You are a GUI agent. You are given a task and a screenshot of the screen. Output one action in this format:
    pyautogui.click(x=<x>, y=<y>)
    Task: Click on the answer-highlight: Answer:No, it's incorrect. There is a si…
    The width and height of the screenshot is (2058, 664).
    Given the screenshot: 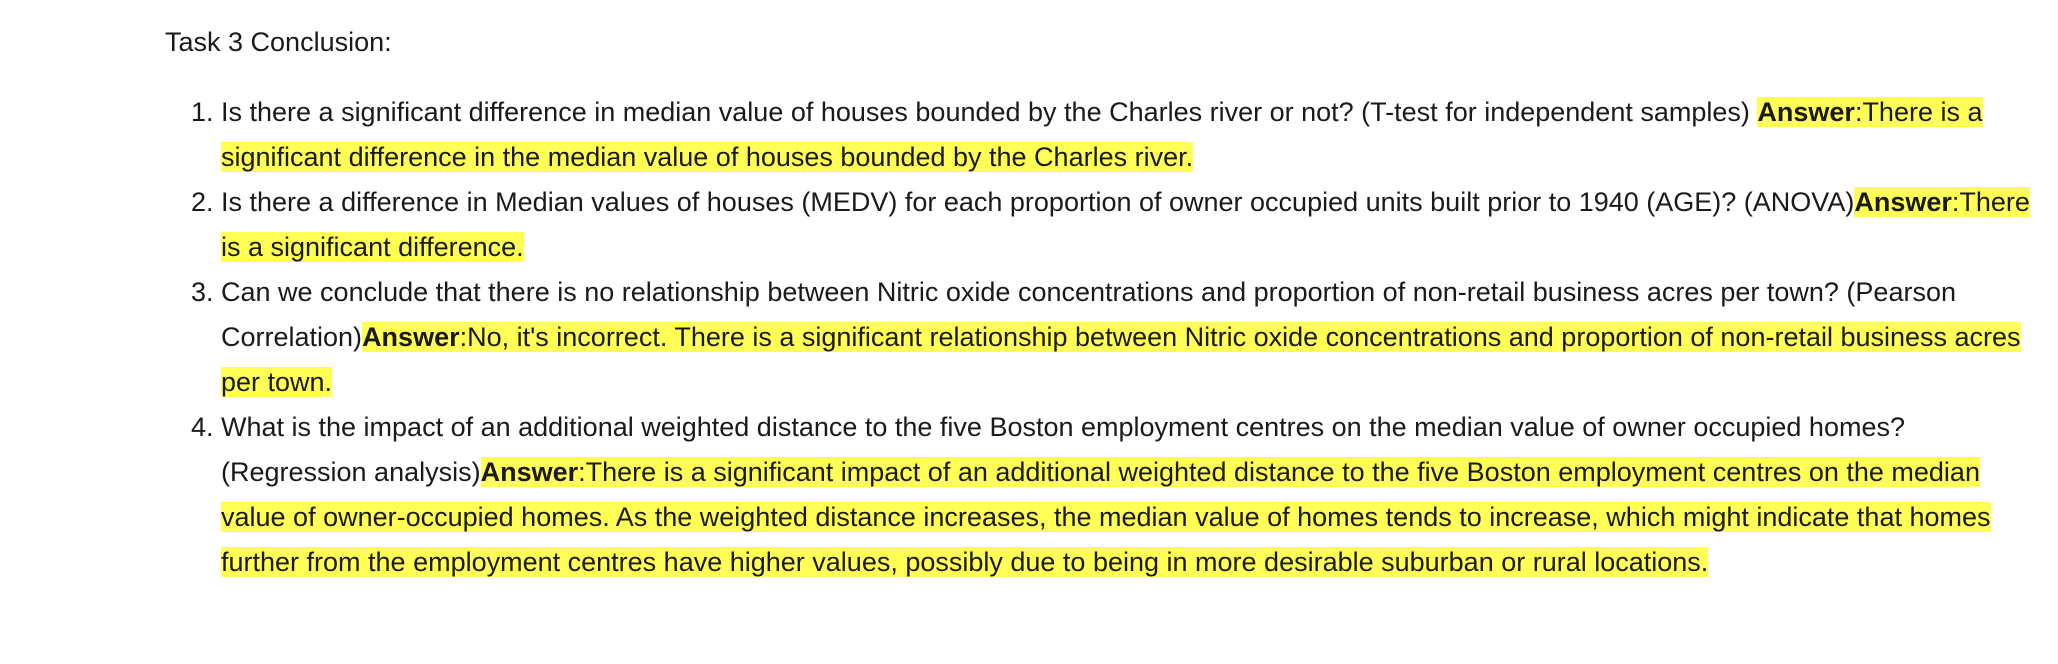 What is the action you would take?
    pyautogui.click(x=1121, y=359)
    